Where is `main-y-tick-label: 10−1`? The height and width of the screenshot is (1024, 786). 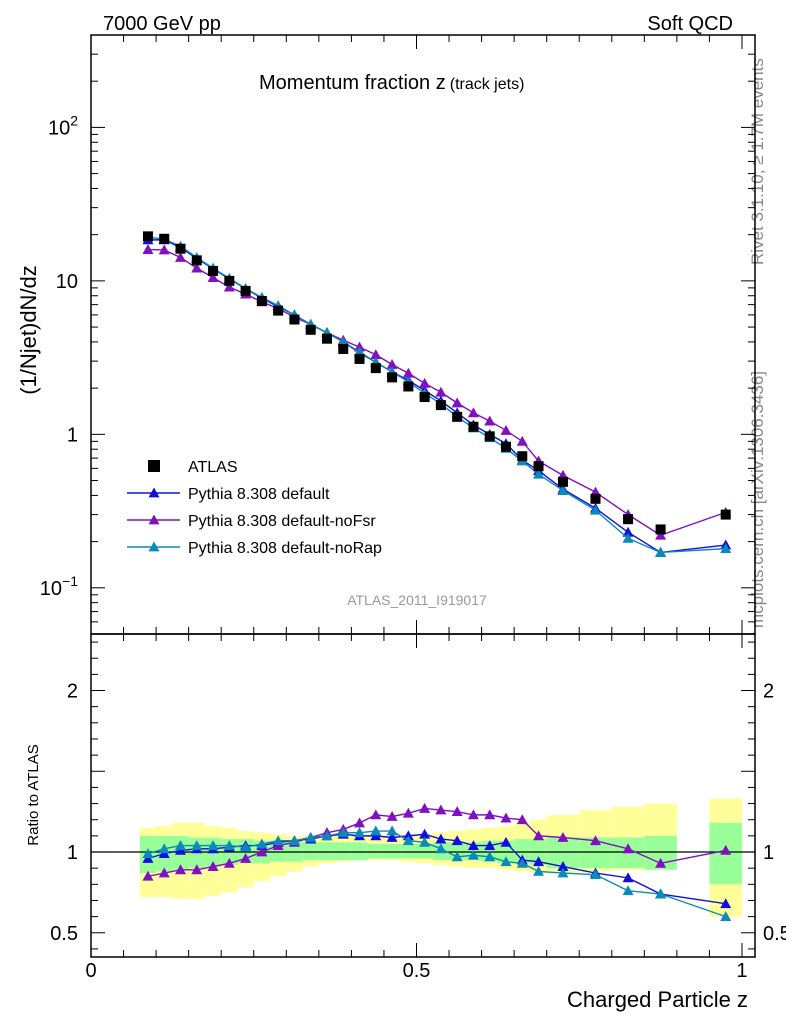
main-y-tick-label: 10−1 is located at coordinates (59, 586).